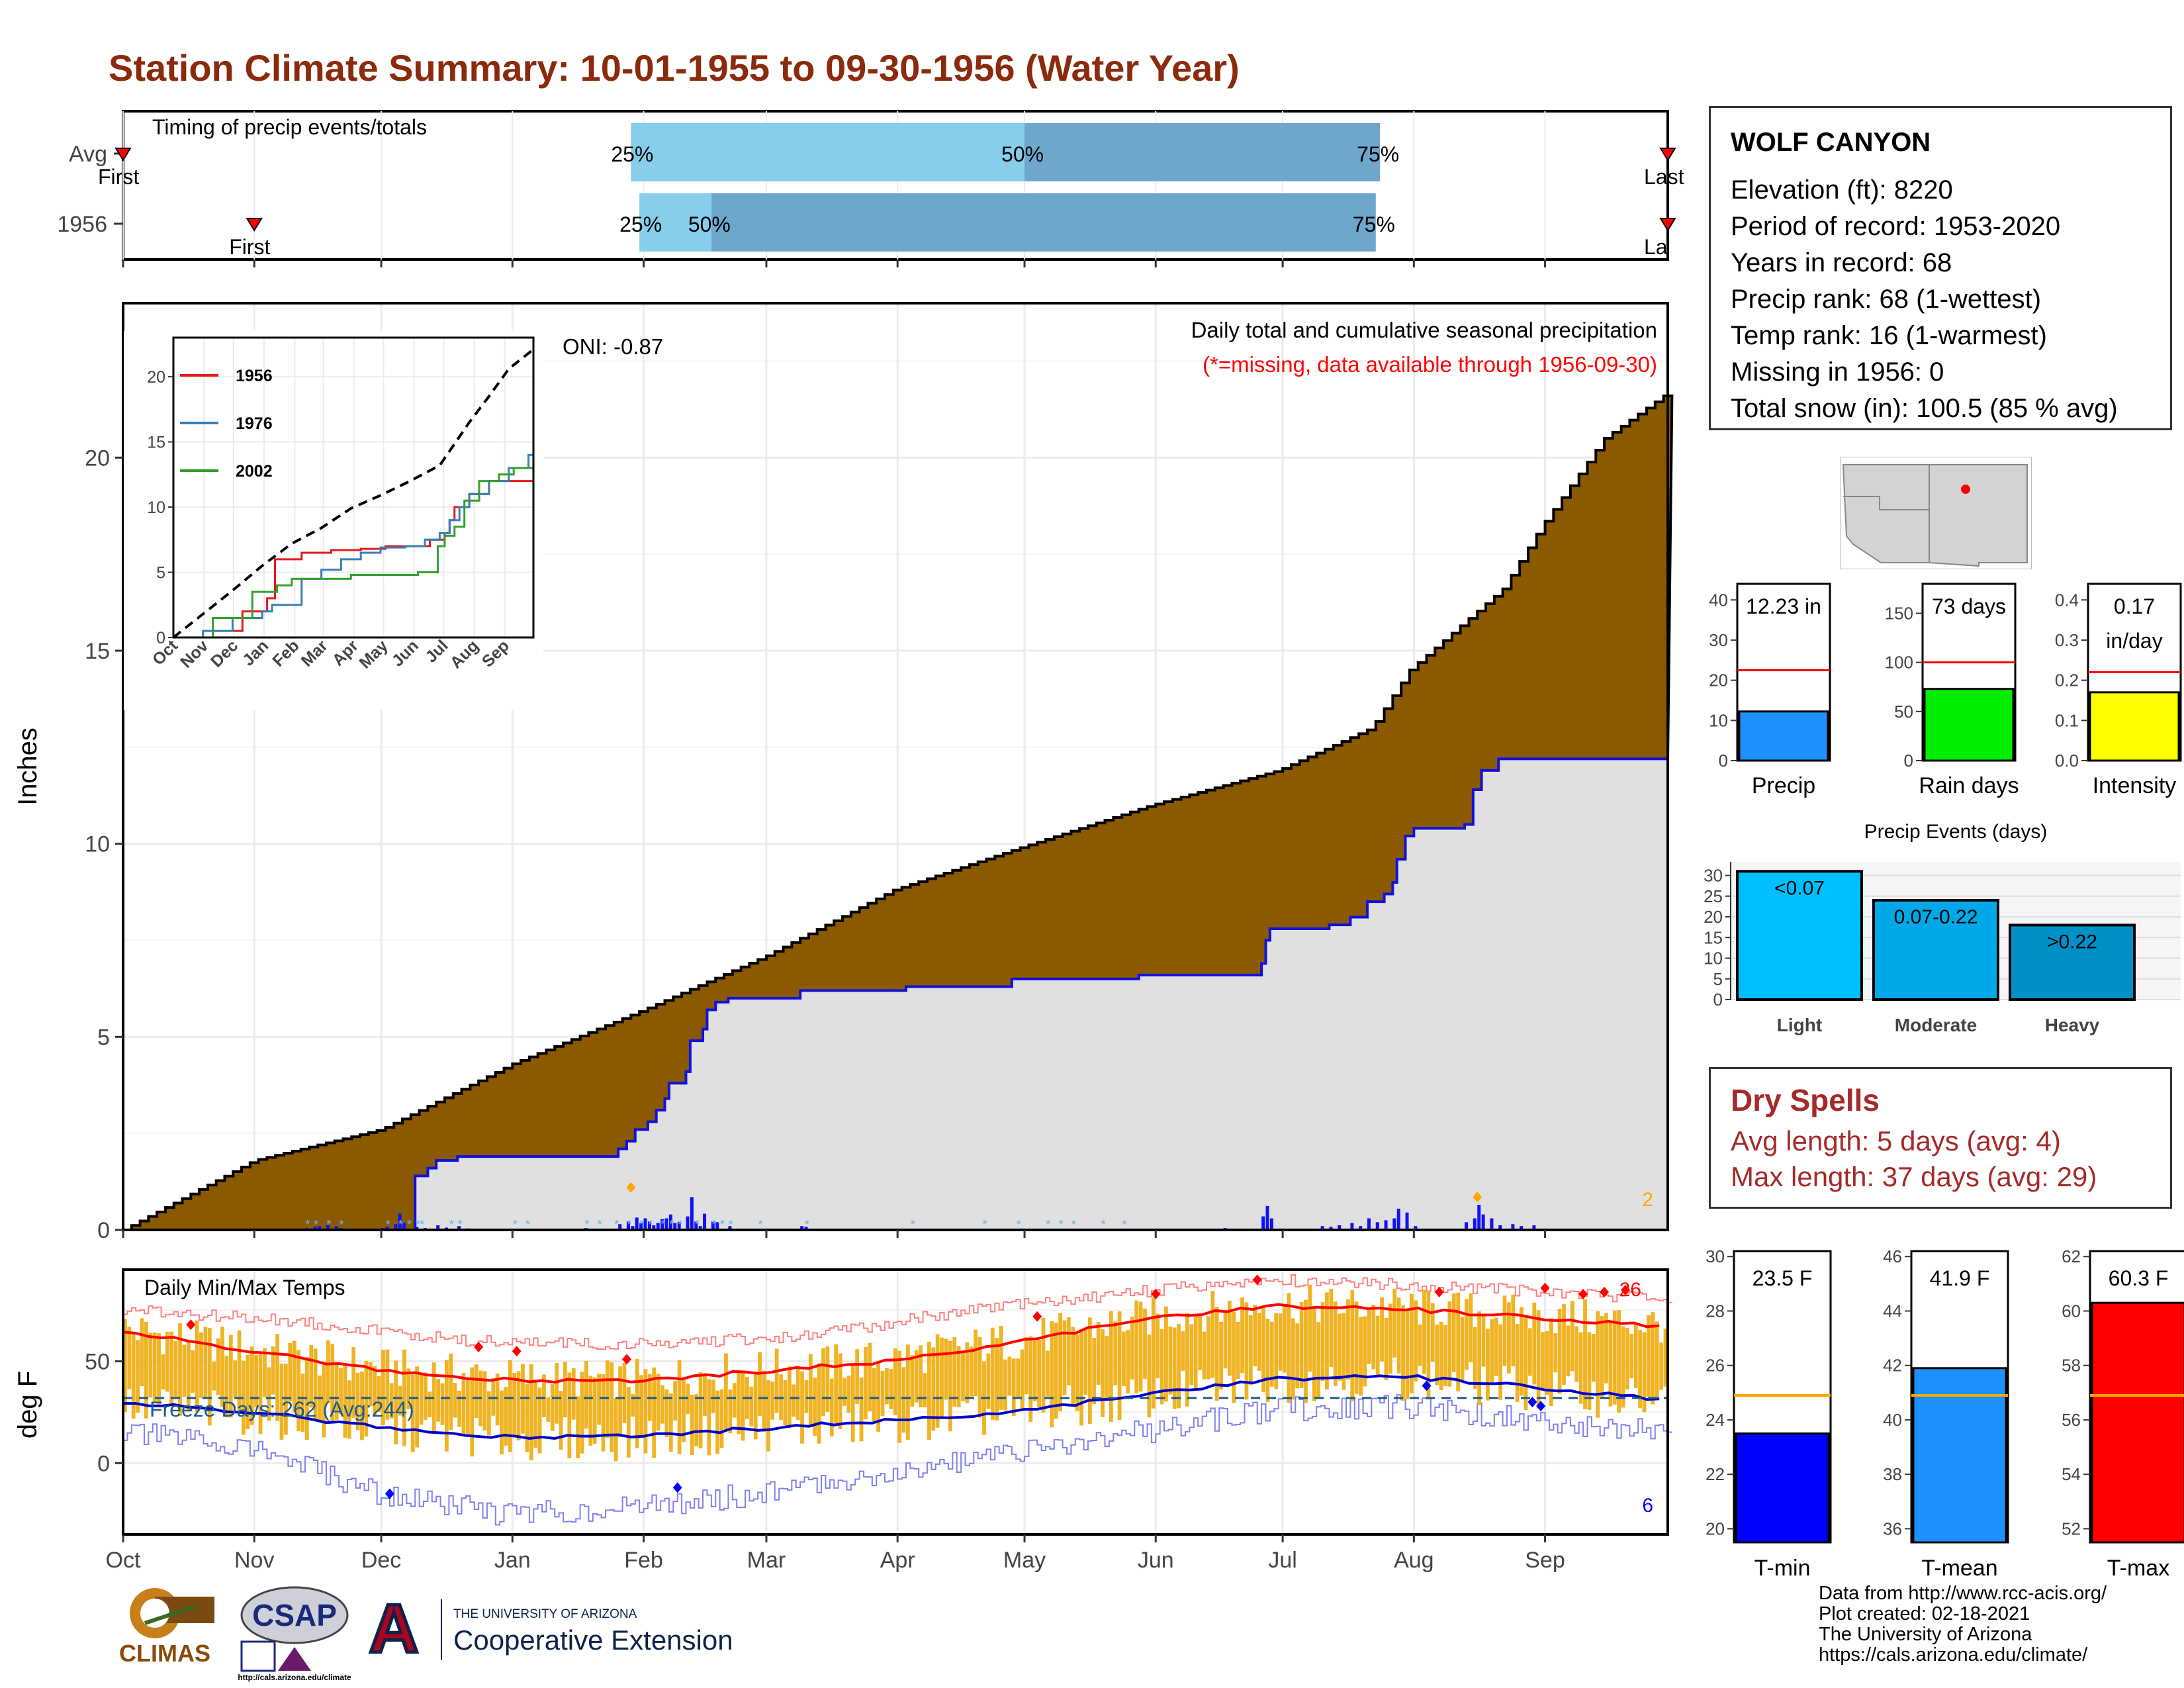 This screenshot has width=2184, height=1688. Describe the element at coordinates (1936, 513) in the screenshot. I see `location-map` at that location.